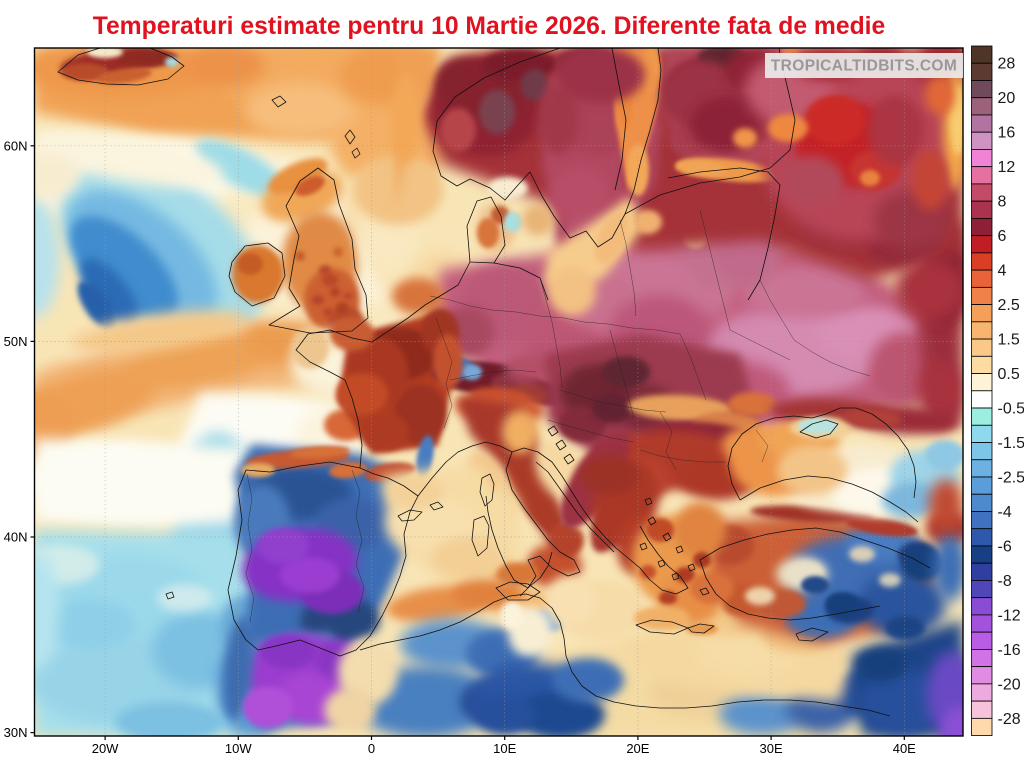 This screenshot has width=1024, height=779. What do you see at coordinates (1009, 684) in the screenshot?
I see `svg-text: -20` at bounding box center [1009, 684].